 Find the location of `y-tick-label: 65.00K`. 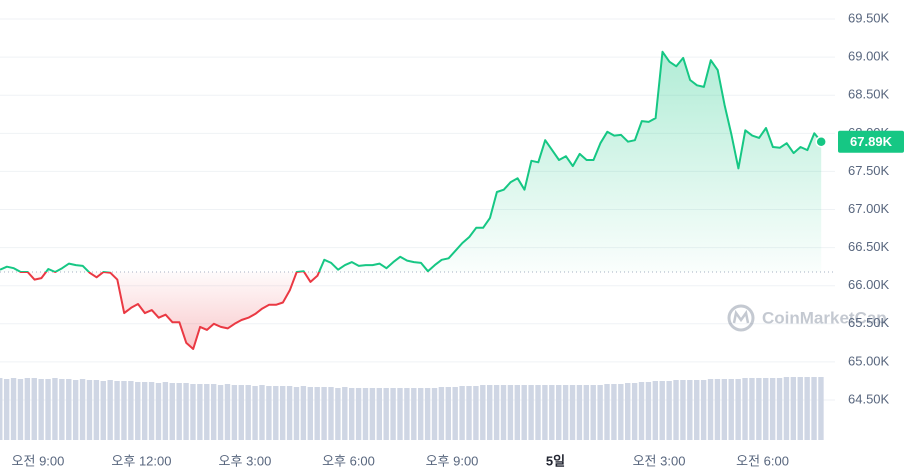

y-tick-label: 65.00K is located at coordinates (869, 360).